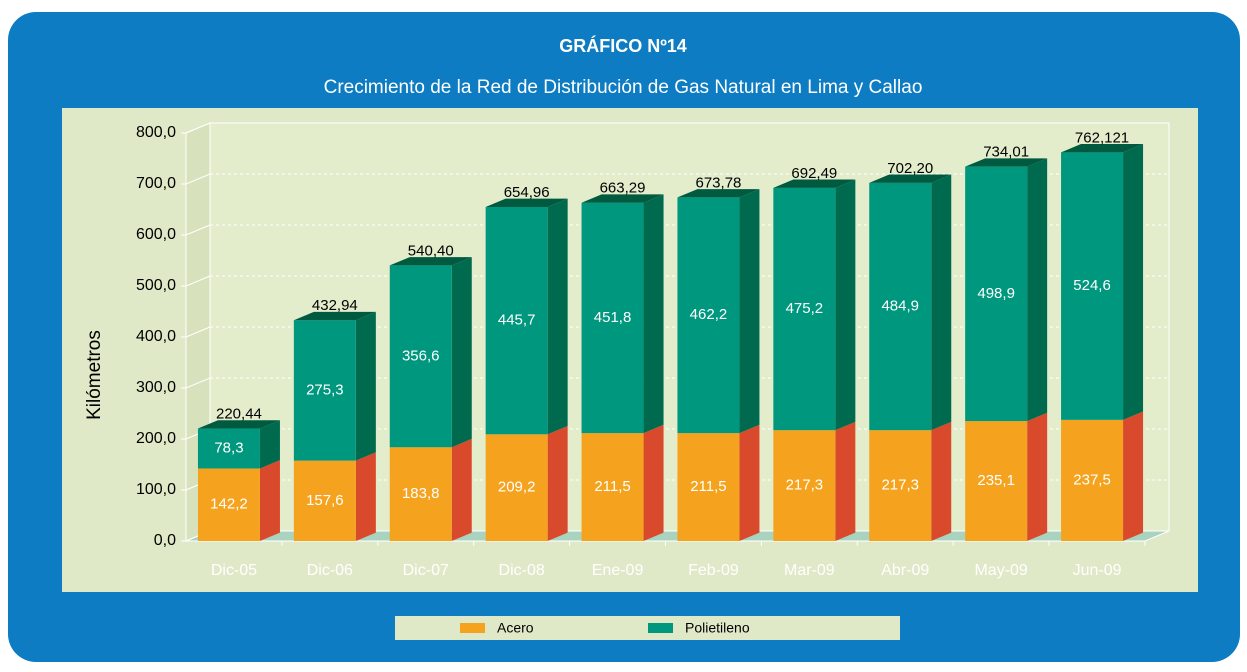 The height and width of the screenshot is (672, 1247). I want to click on value-label: 356,6, so click(421, 355).